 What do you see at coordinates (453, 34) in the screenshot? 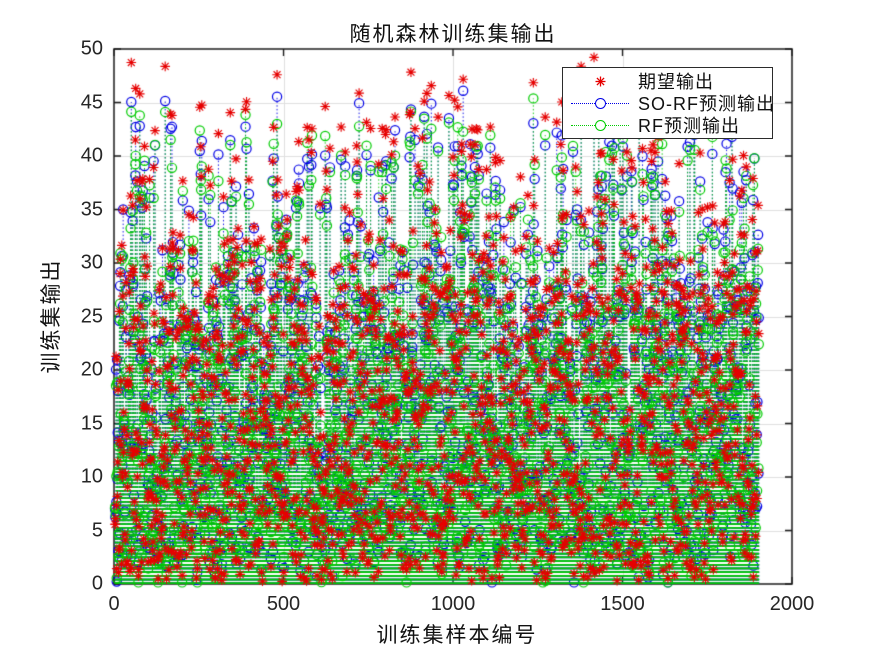
I see `chart-title: 随机森林训练集输出` at bounding box center [453, 34].